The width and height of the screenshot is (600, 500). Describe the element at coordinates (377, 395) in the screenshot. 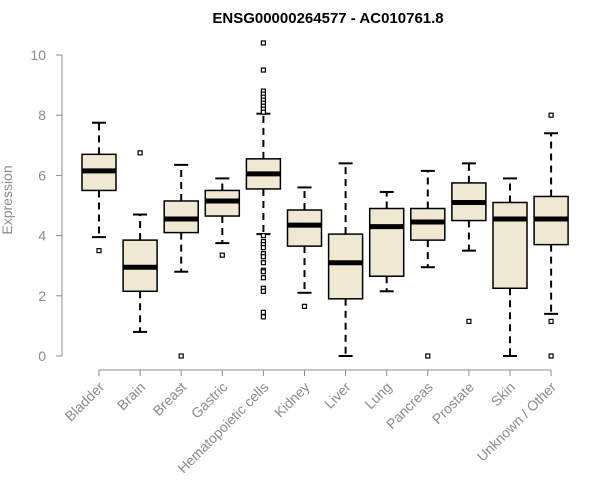

I see `x-tick-label: Lung` at that location.